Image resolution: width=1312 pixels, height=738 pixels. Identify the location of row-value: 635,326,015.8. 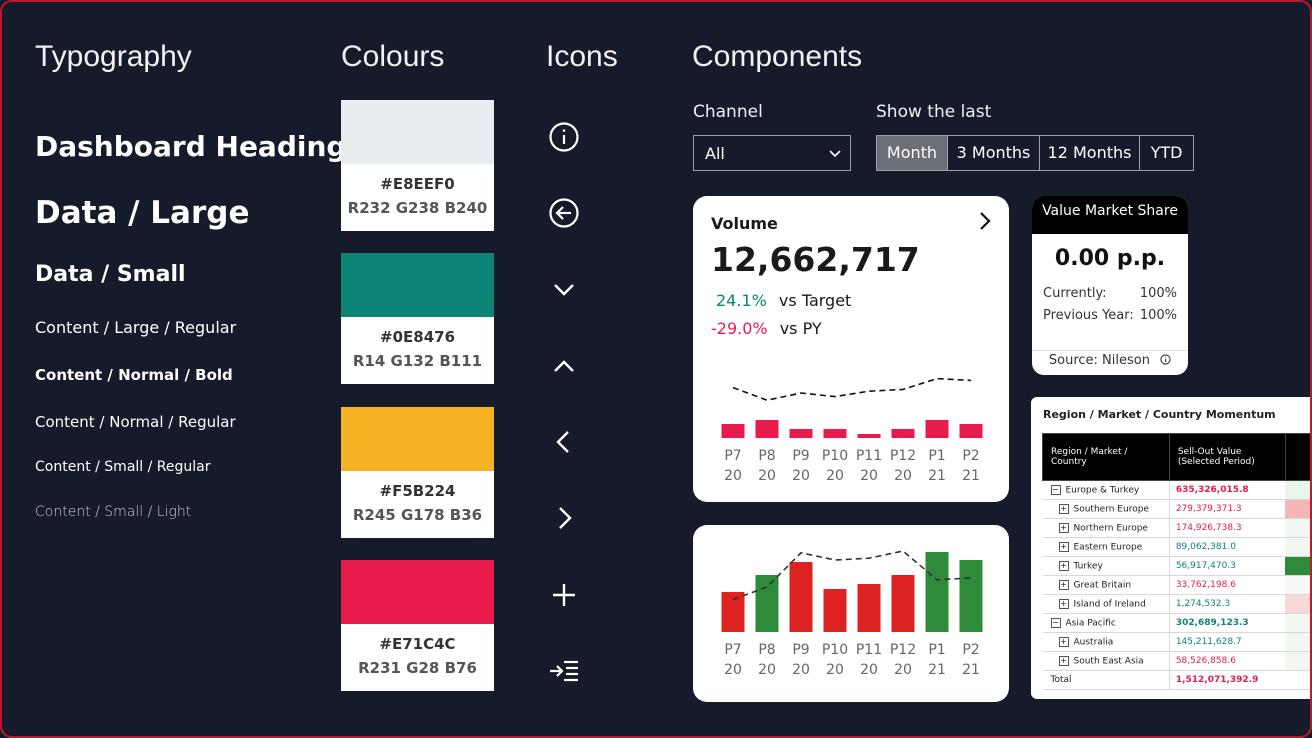
(1227, 490).